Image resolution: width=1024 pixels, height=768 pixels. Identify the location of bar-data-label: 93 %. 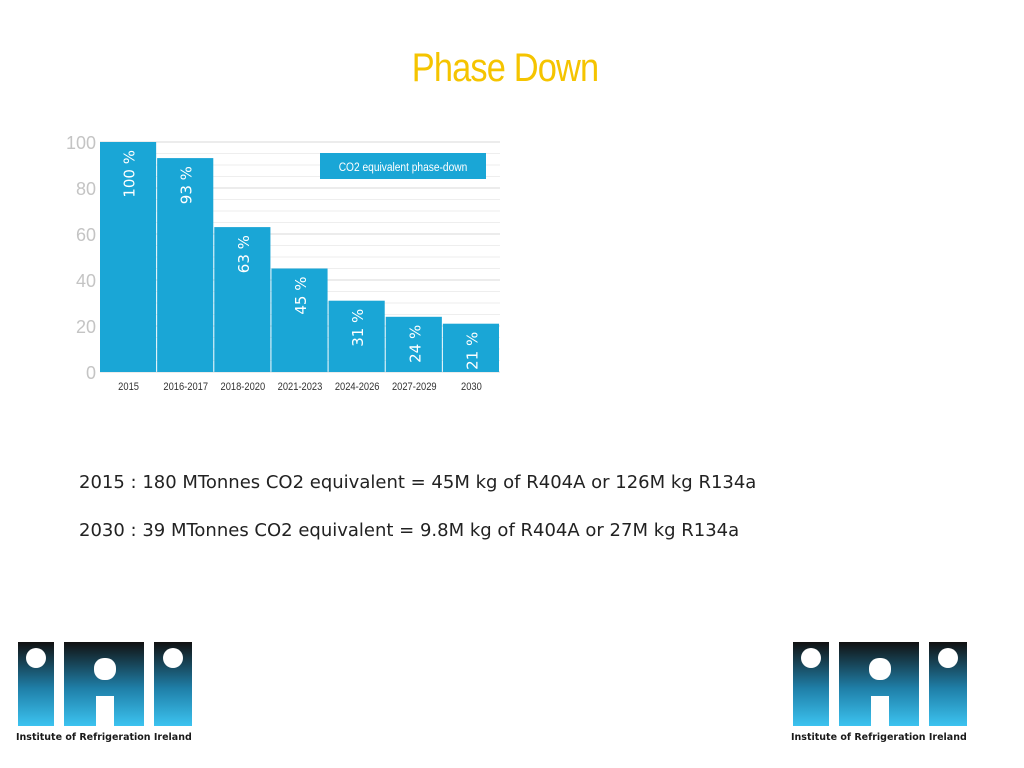
(187, 185).